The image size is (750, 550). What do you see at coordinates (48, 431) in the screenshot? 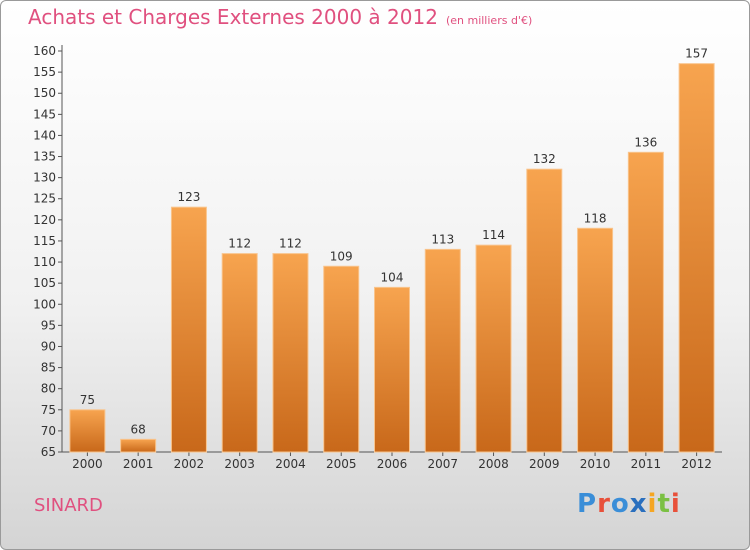
I see `y-tick-label: 70` at bounding box center [48, 431].